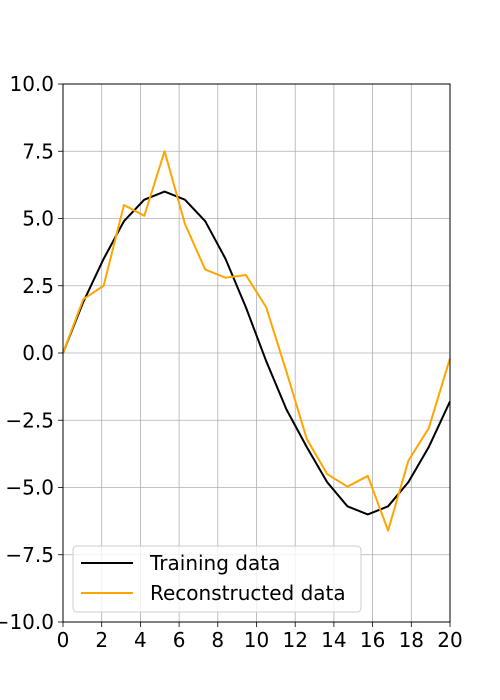 Image resolution: width=500 pixels, height=700 pixels. Describe the element at coordinates (63, 640) in the screenshot. I see `x-tick-label: 0` at that location.